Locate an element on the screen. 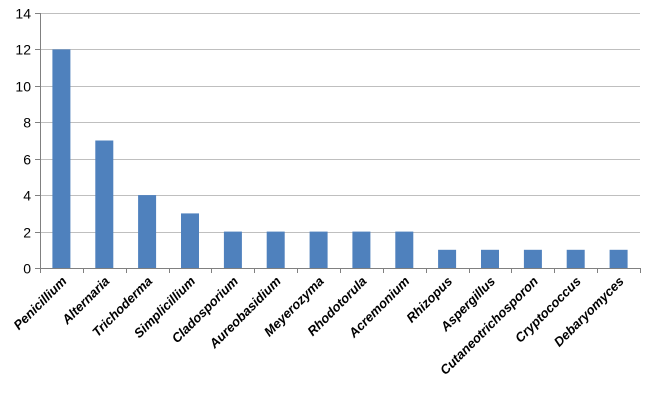  x-tick-label: Aureobasidium is located at coordinates (245, 312).